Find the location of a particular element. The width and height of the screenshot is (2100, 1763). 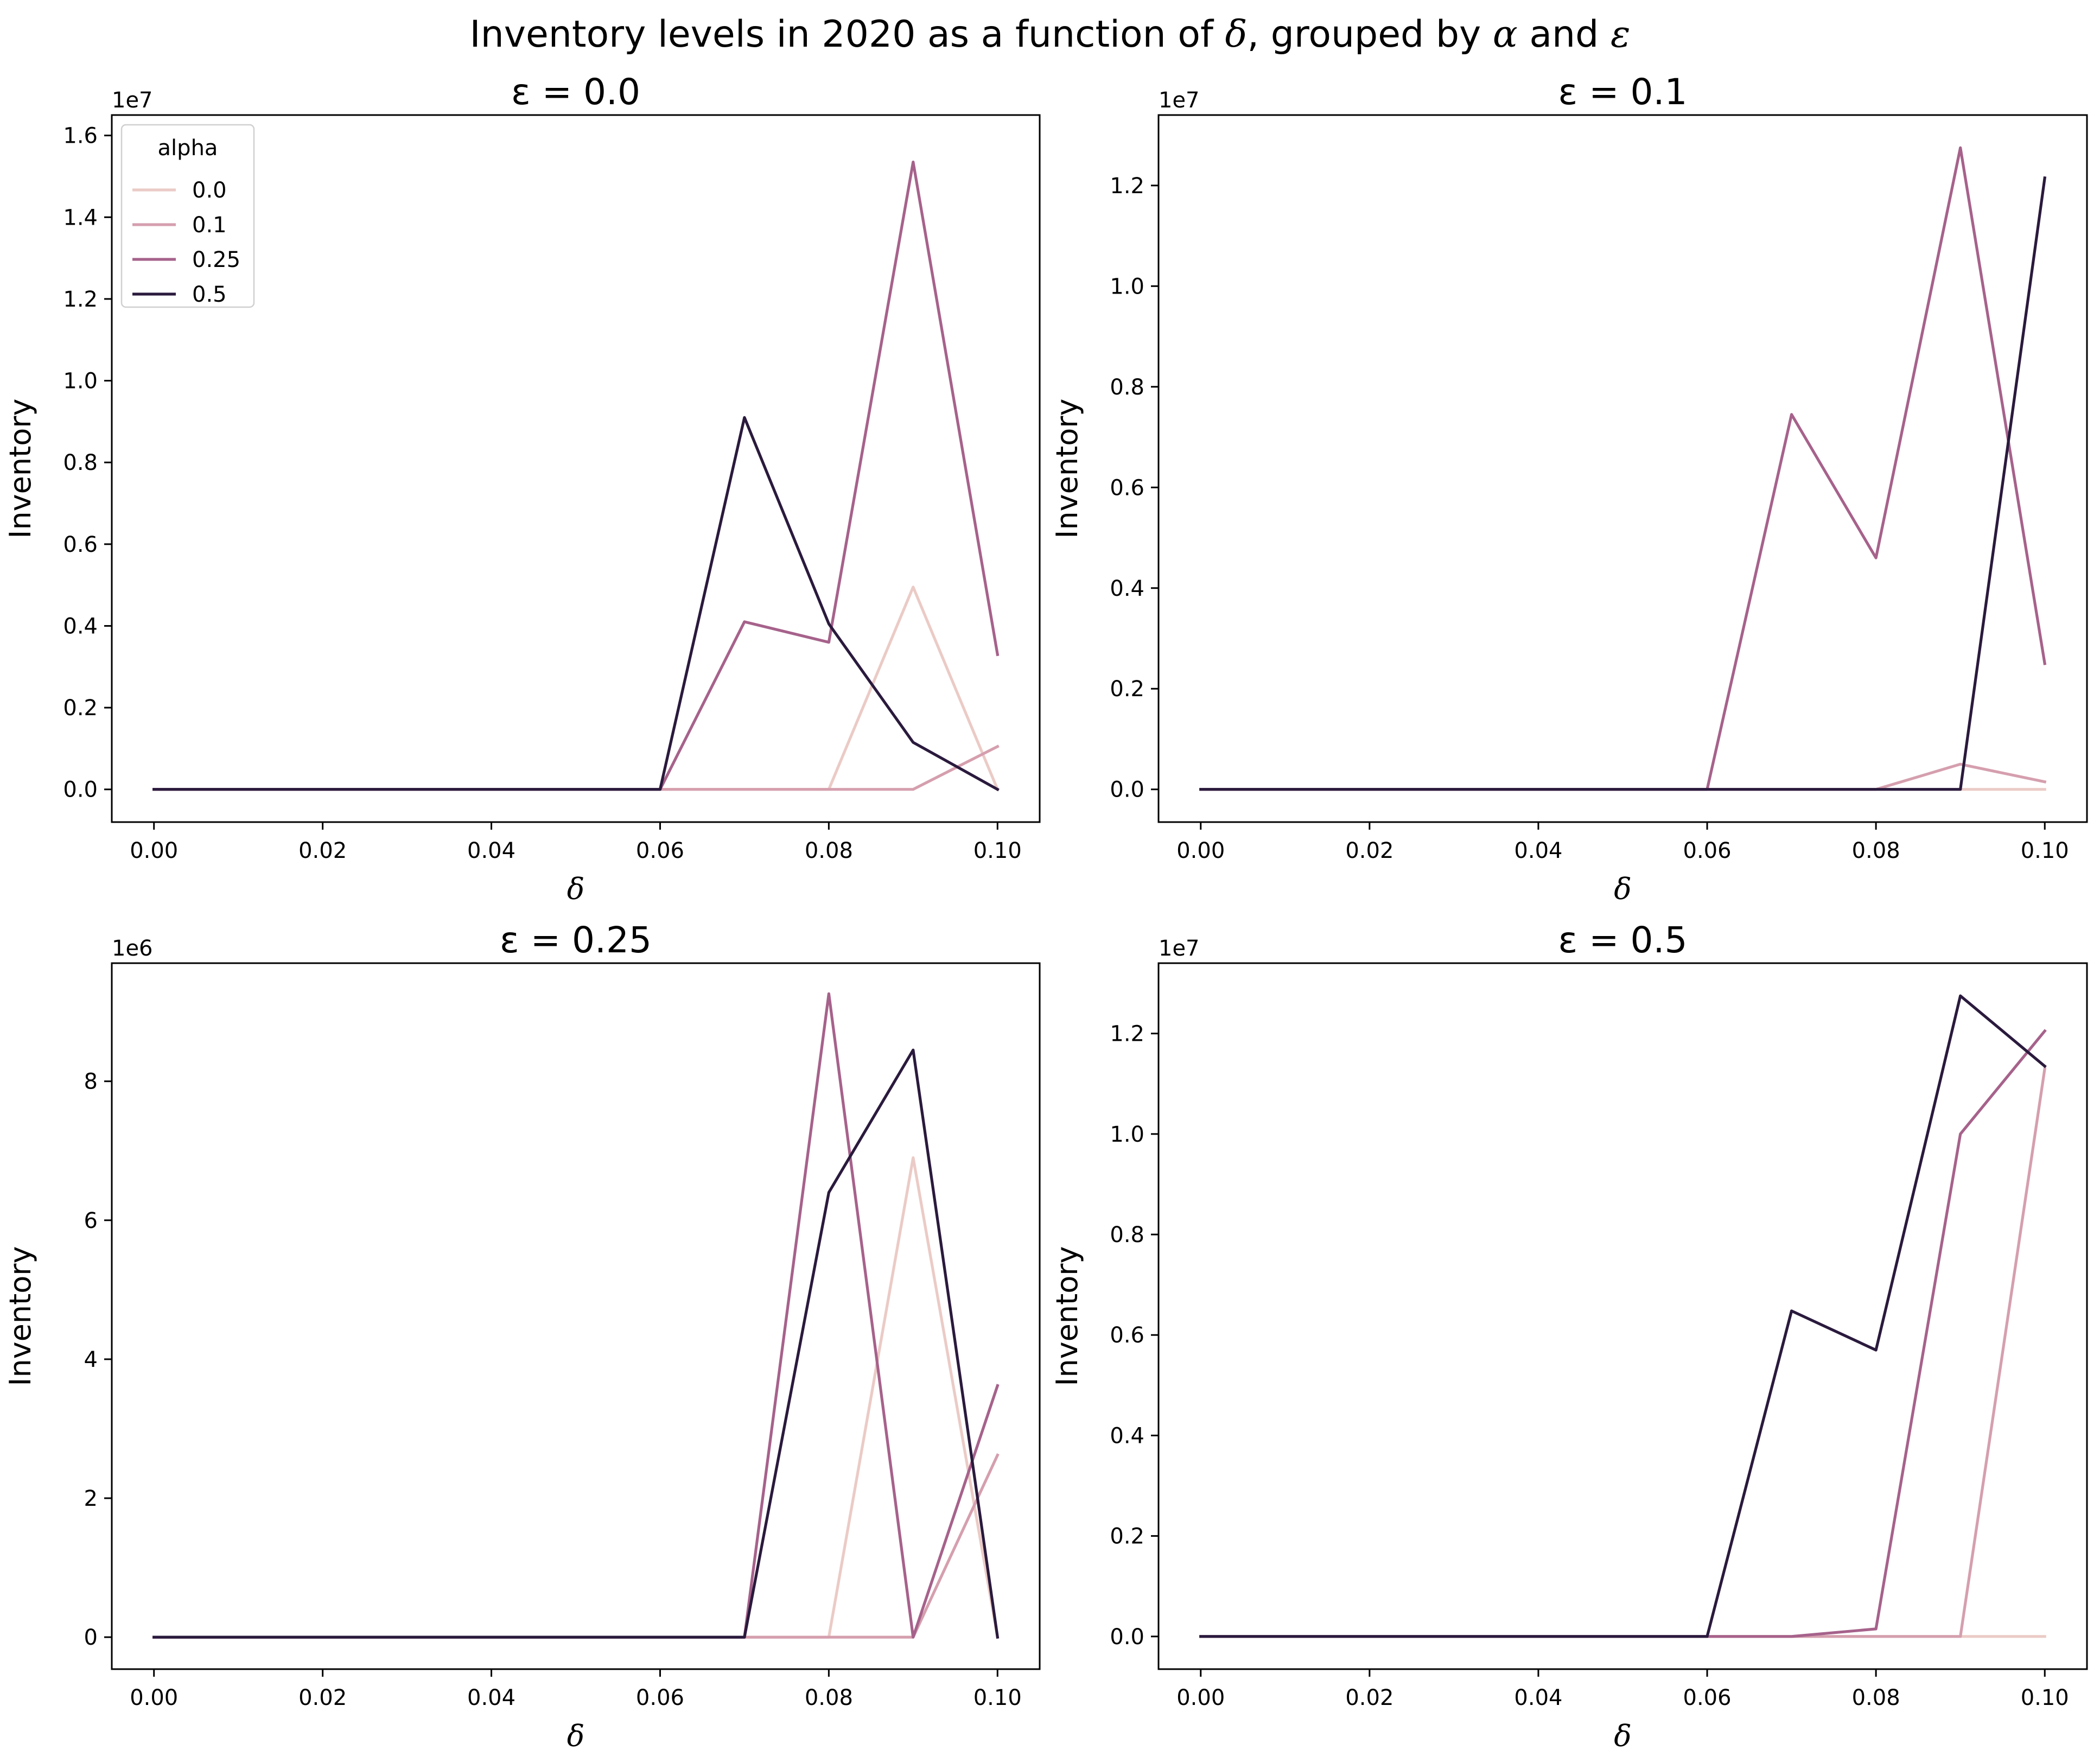

legend-entry-label: 0.5 is located at coordinates (209, 294).